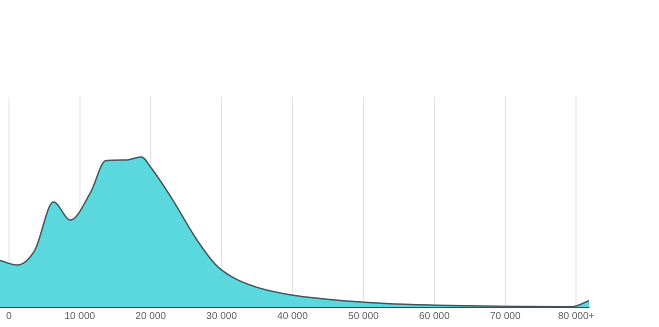  What do you see at coordinates (292, 316) in the screenshot?
I see `x-tick-label: 40 000` at bounding box center [292, 316].